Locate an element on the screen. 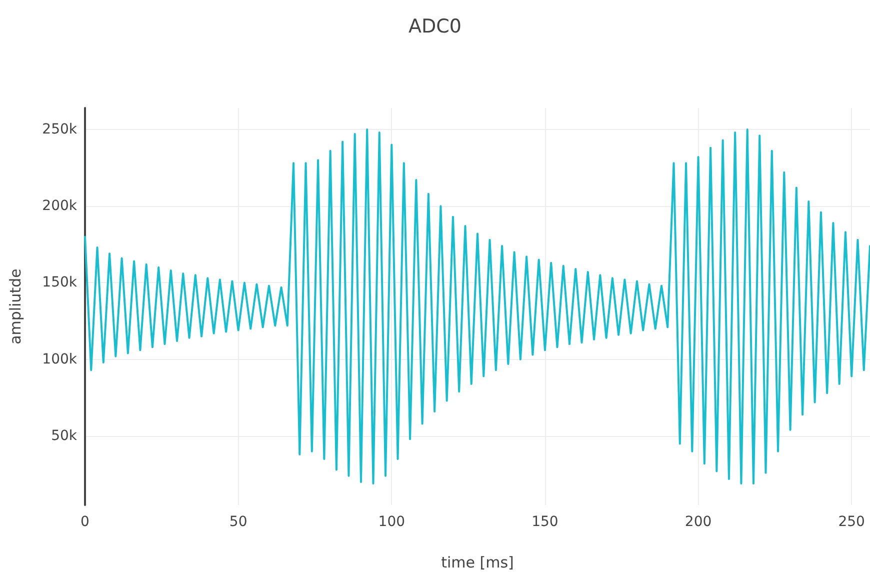 The image size is (870, 588). x-tick-label: 0 is located at coordinates (85, 522).